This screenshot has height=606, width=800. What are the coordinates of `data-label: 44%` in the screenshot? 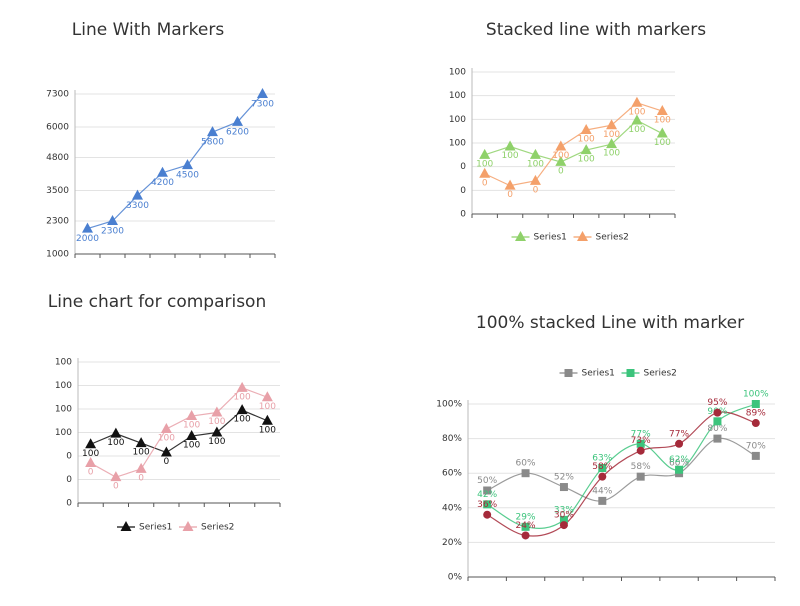 It's located at (602, 491).